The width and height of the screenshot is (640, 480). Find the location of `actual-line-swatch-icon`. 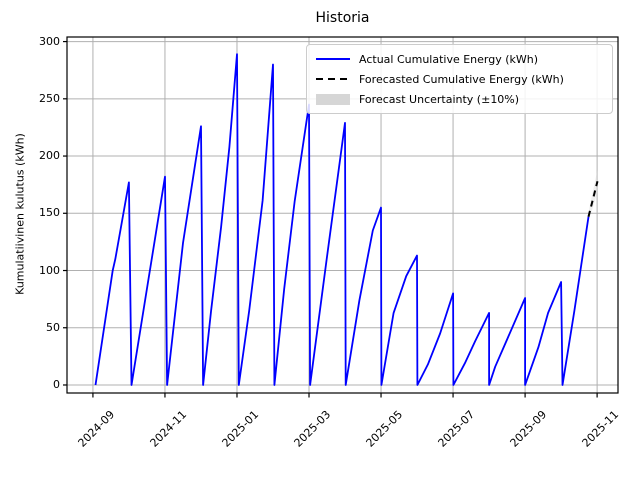

actual-line-swatch-icon is located at coordinates (333, 59).